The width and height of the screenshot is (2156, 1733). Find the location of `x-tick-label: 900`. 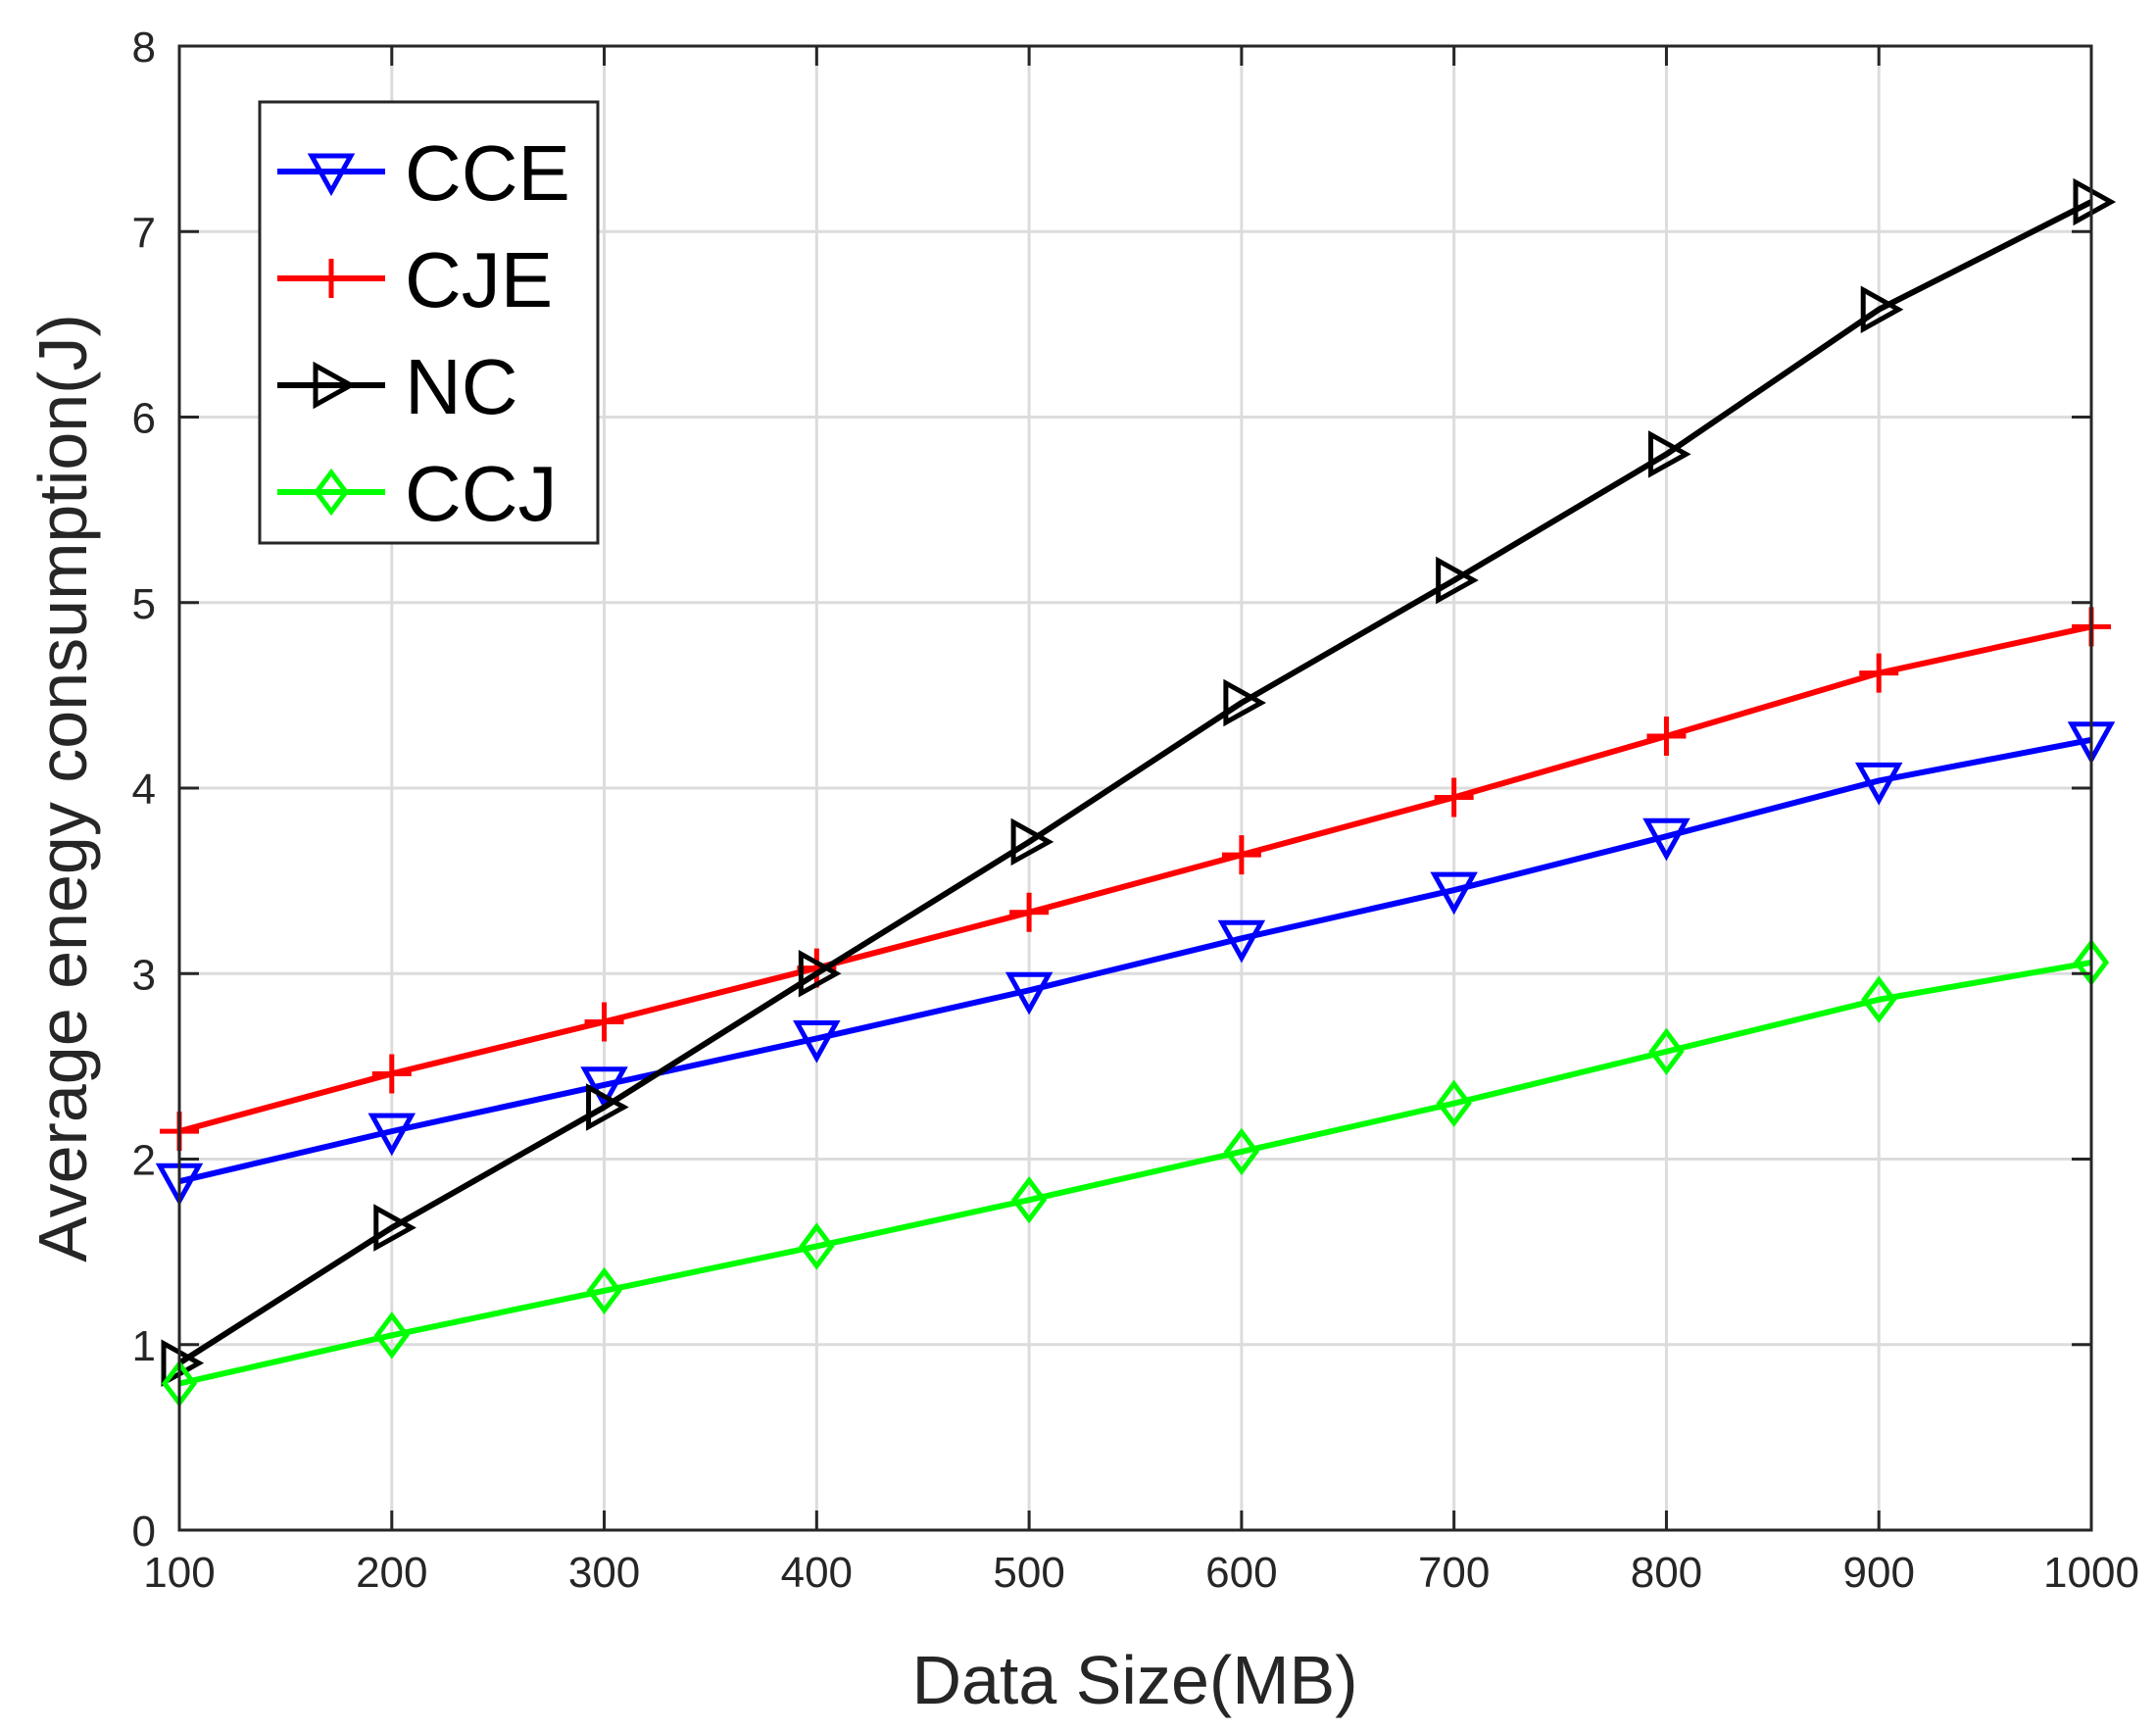

x-tick-label: 900 is located at coordinates (1879, 1573).